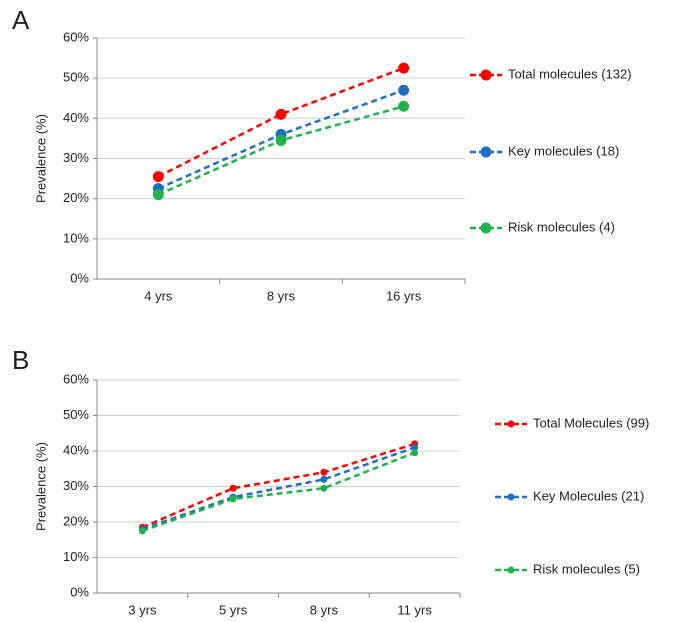  I want to click on panel-label: B, so click(20, 360).